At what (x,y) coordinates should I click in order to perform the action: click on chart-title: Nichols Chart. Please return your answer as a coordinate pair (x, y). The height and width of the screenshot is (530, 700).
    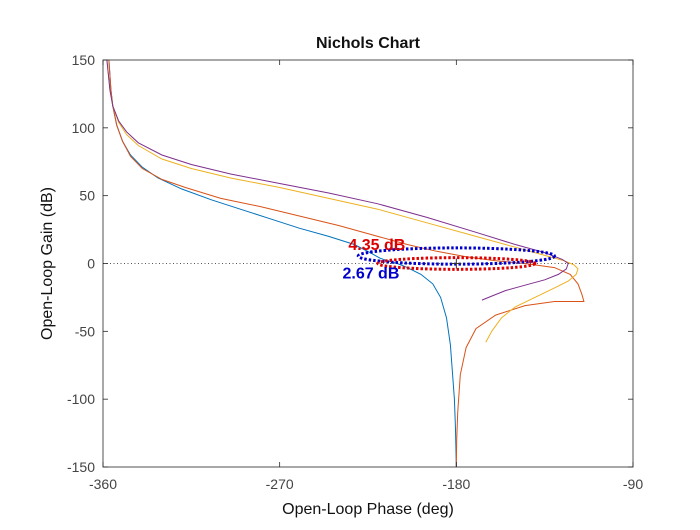
    Looking at the image, I should click on (368, 43).